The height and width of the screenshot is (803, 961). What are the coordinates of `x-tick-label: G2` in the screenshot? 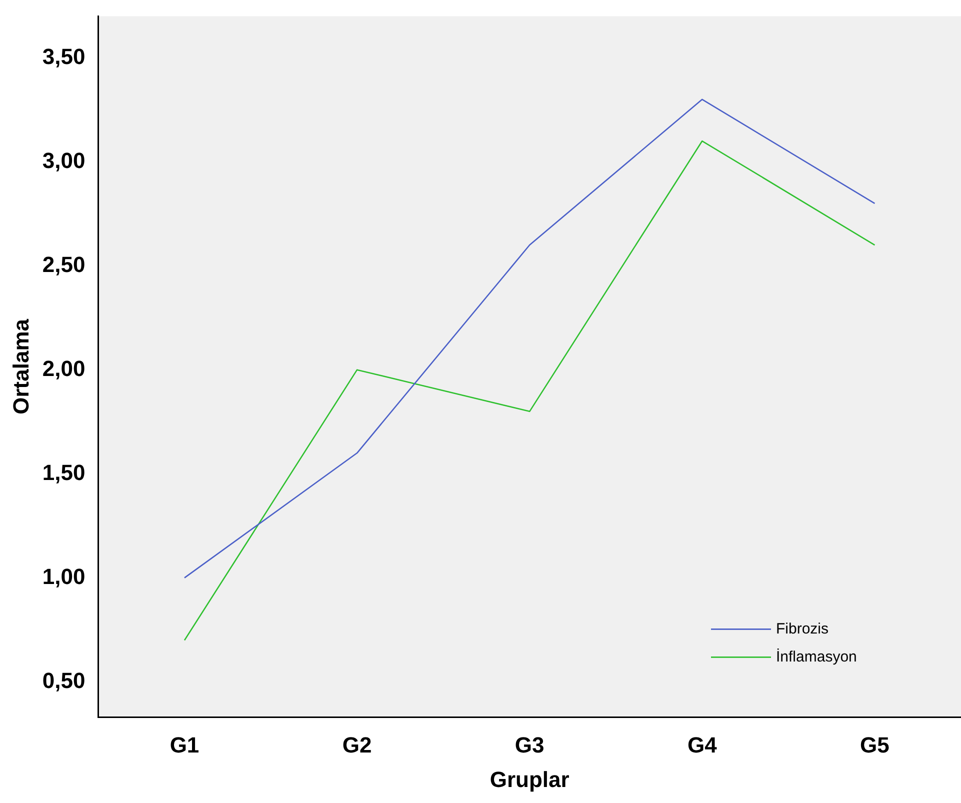 It's located at (357, 745).